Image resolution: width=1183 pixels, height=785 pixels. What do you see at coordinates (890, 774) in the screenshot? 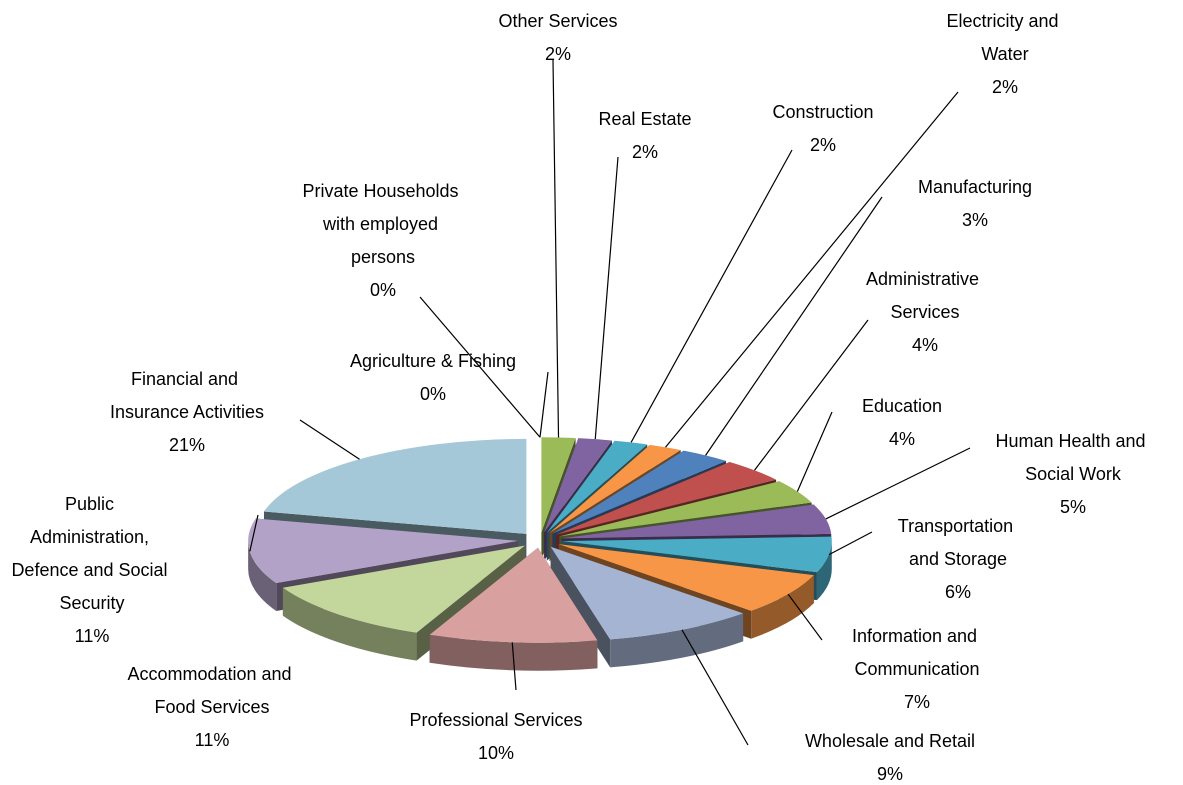
I see `value-label: 9%` at bounding box center [890, 774].